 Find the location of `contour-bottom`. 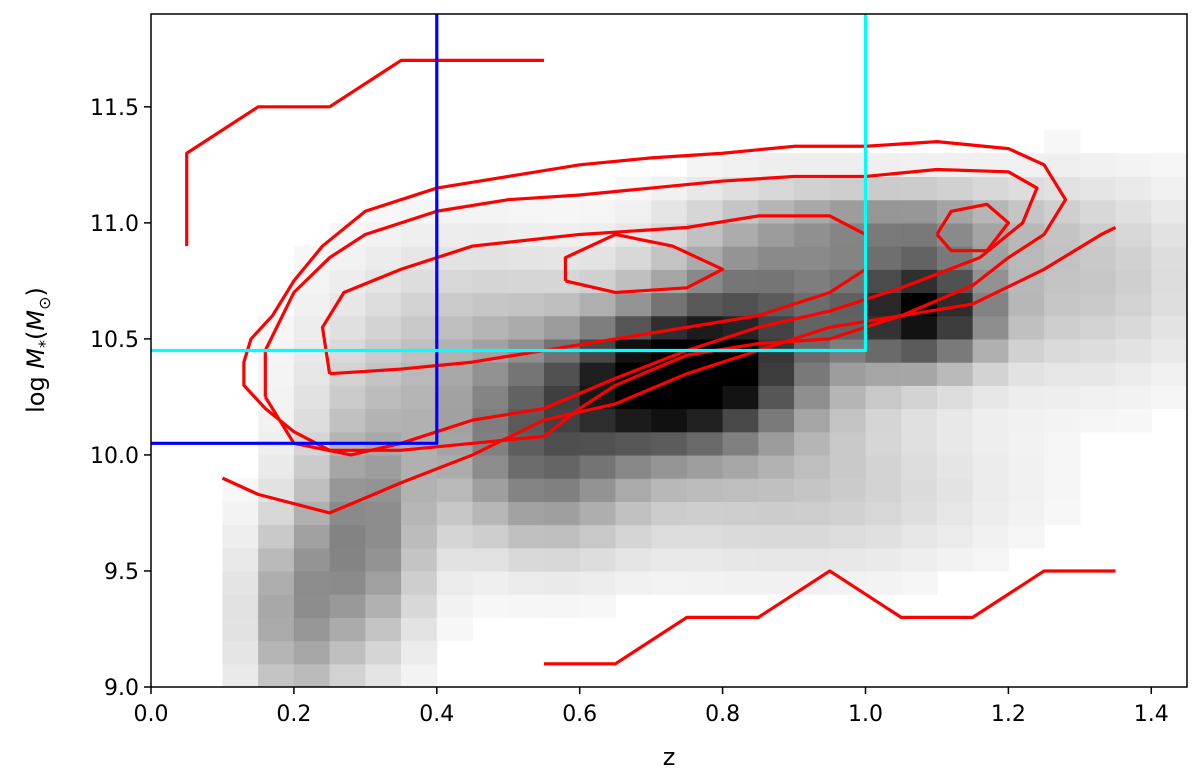

contour-bottom is located at coordinates (829, 617).